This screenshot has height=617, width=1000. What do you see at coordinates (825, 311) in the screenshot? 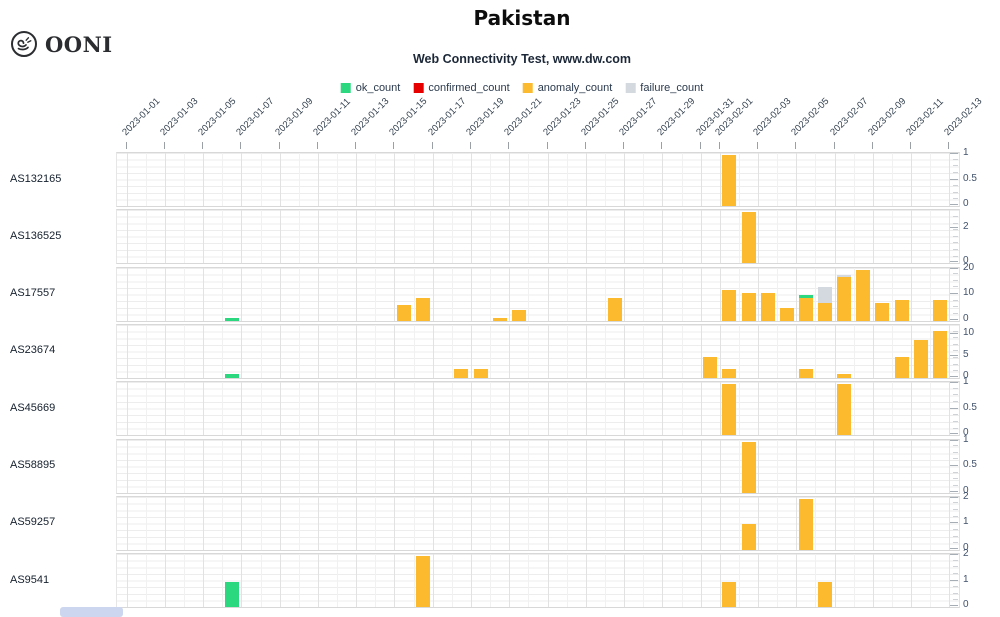
I see `bar-AS17557-2023-02-06-anomaly_count` at bounding box center [825, 311].